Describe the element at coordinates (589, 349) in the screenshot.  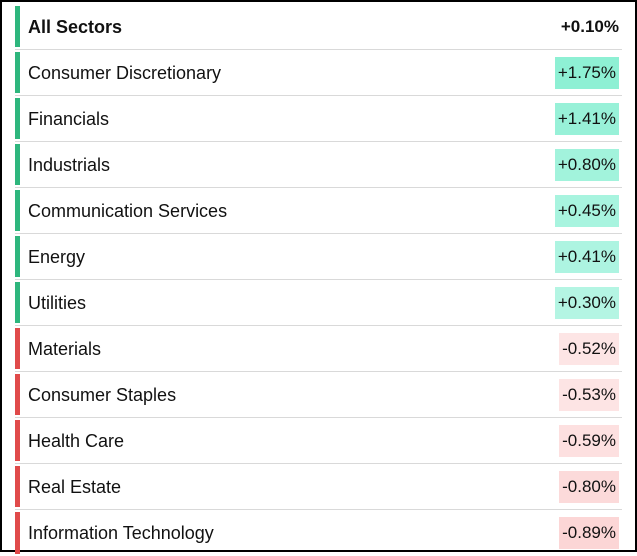
I see `sector-change: -0.52%` at that location.